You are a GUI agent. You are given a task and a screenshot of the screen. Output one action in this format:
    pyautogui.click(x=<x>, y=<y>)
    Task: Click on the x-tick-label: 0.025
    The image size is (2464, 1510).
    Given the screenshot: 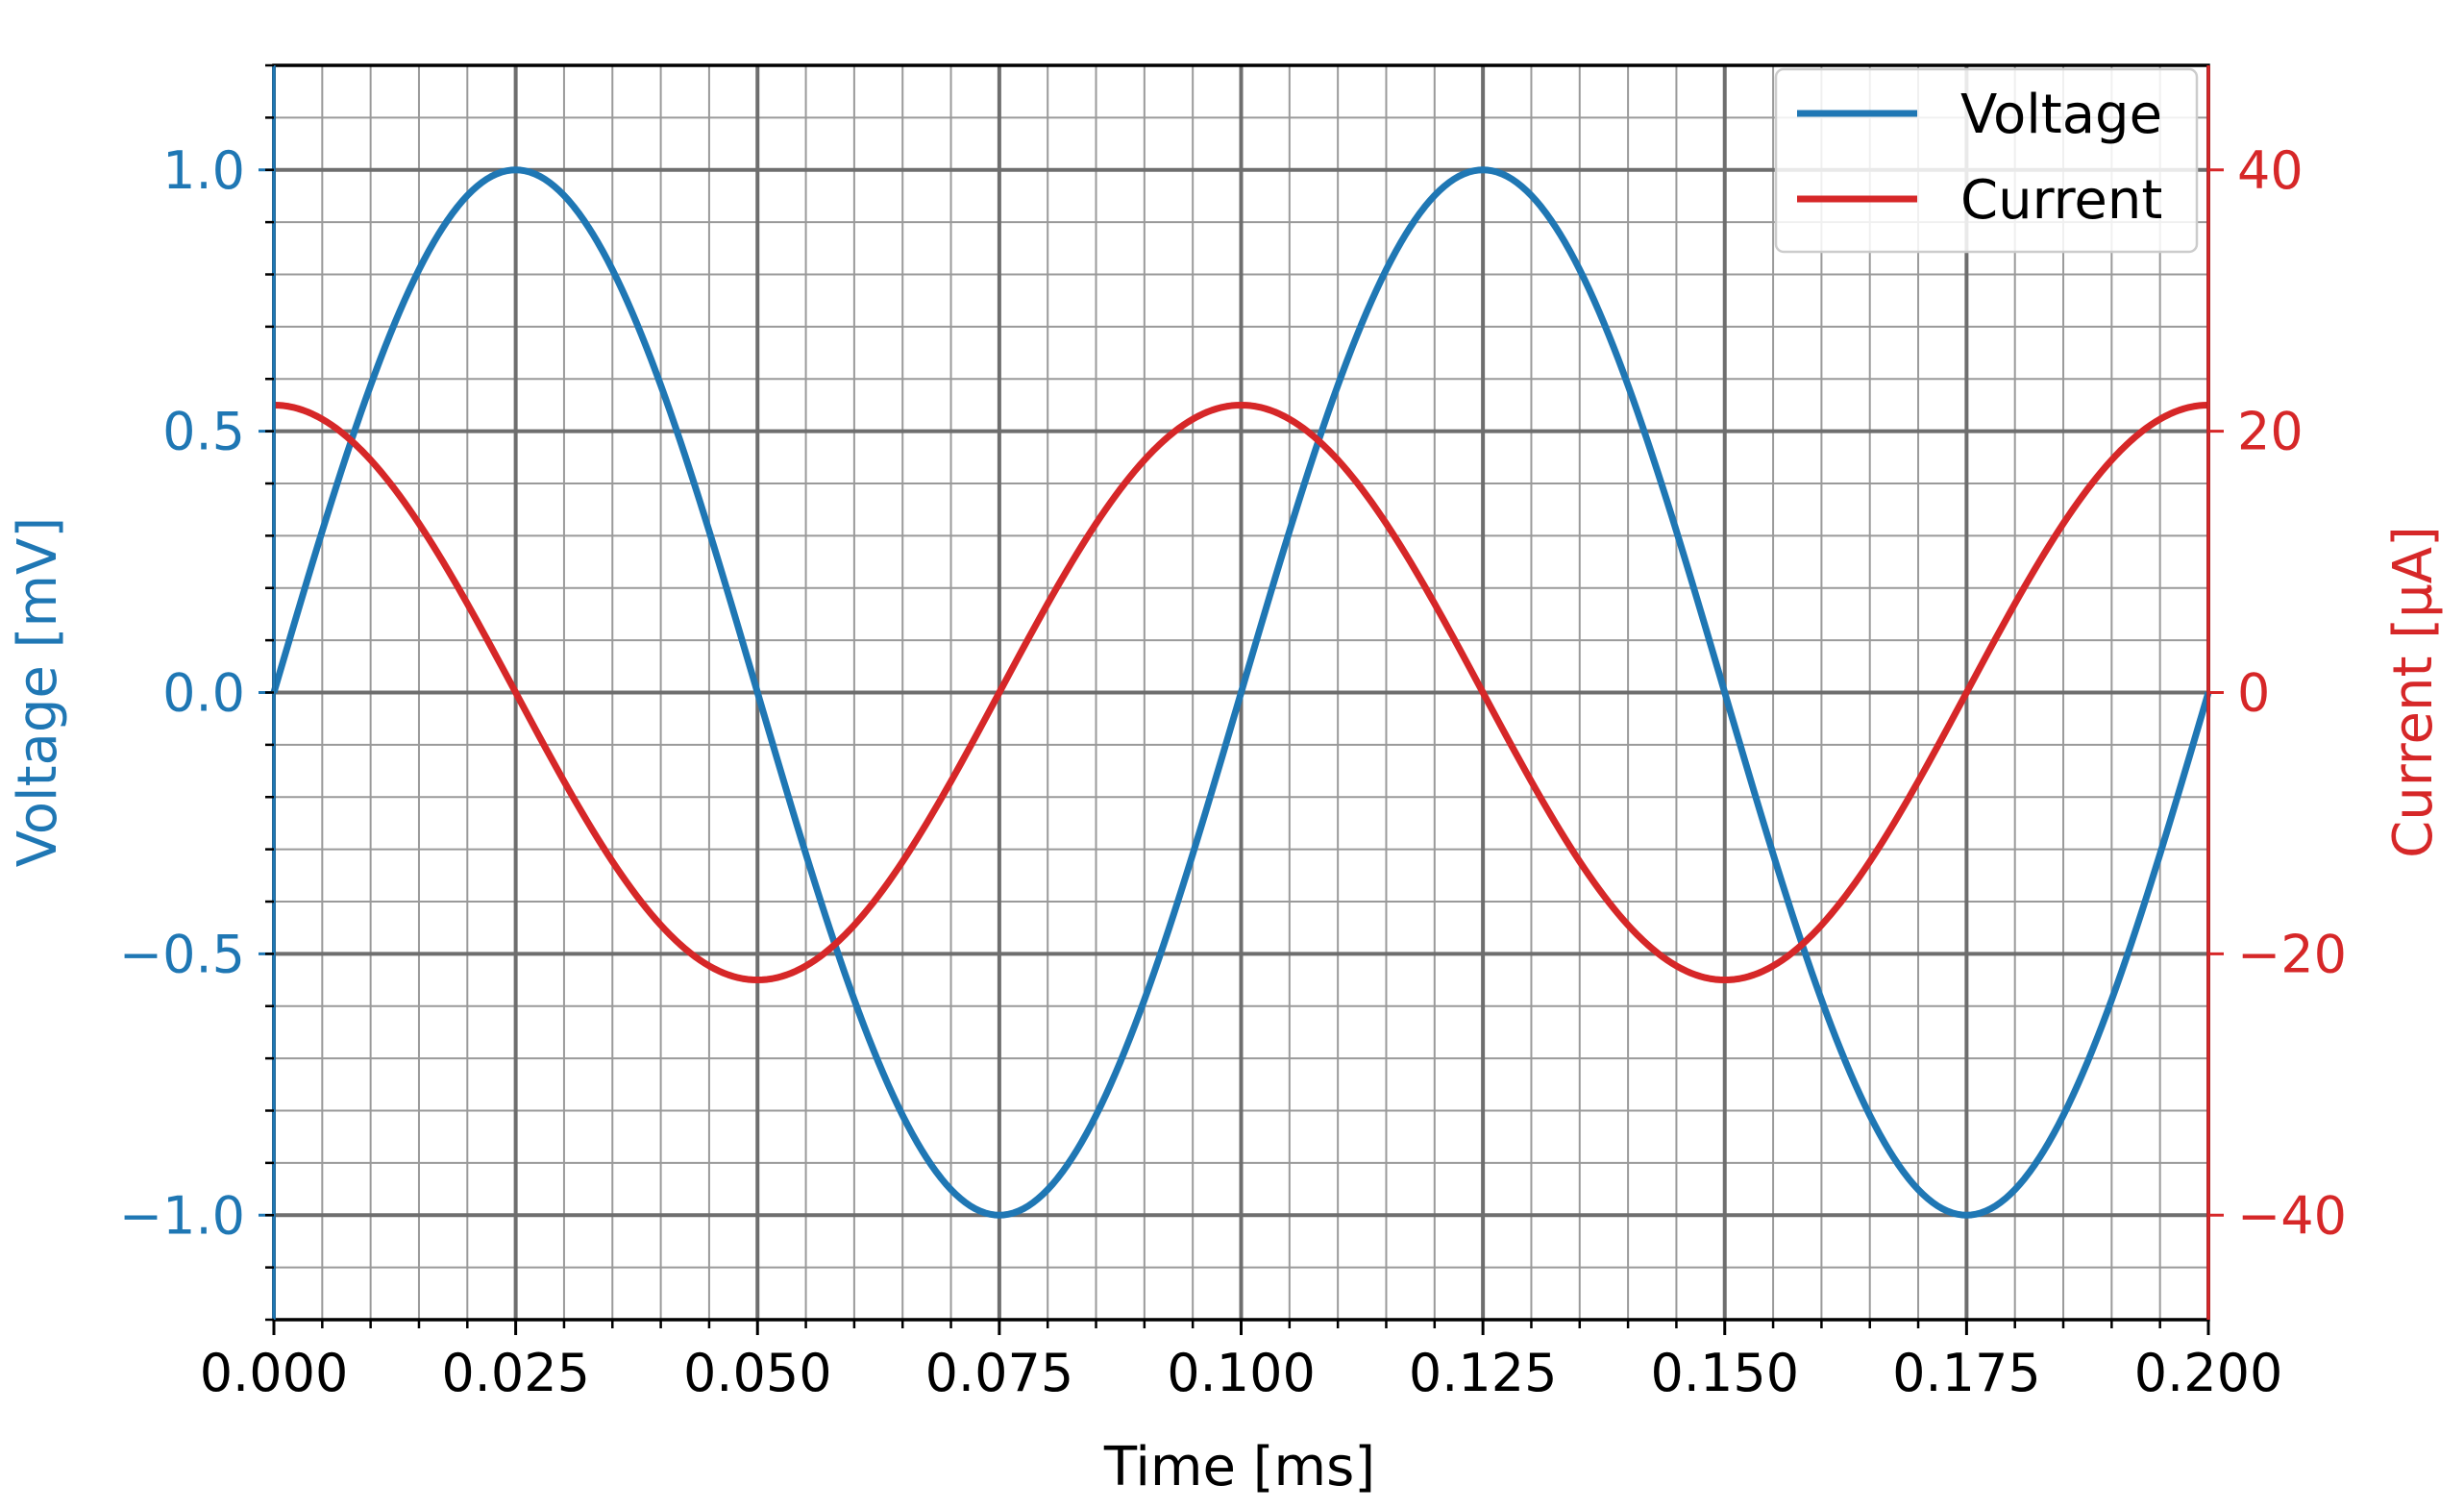 What is the action you would take?
    pyautogui.click(x=515, y=1373)
    